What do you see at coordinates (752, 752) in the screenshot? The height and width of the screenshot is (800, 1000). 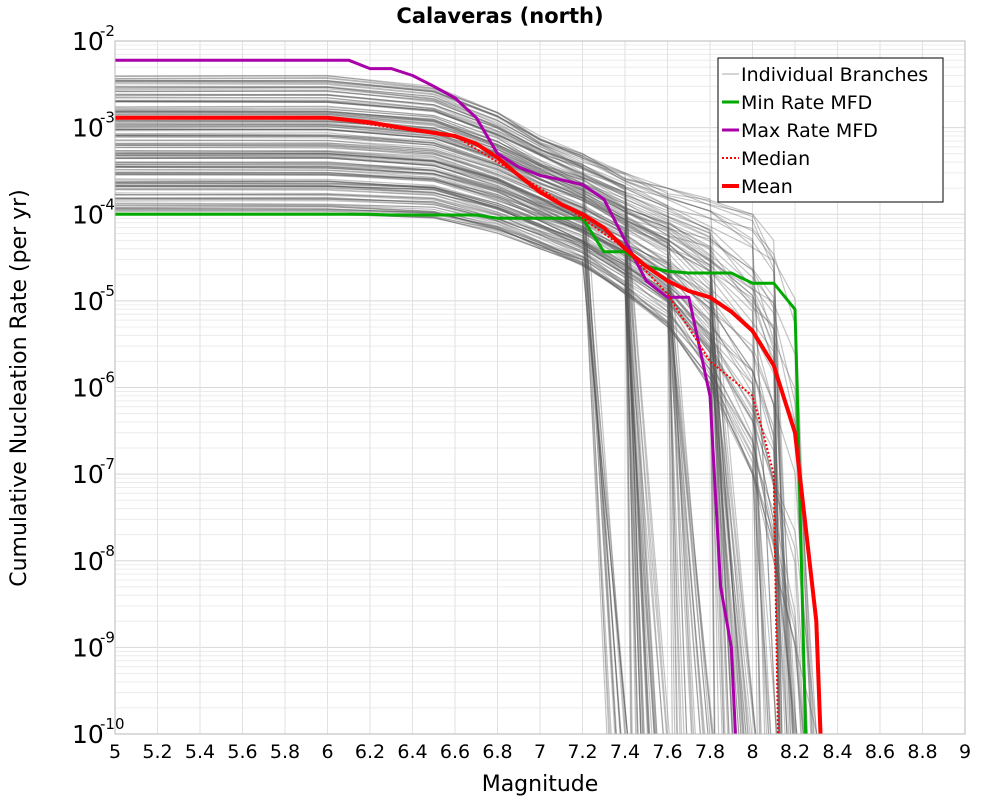 I see `x-tick-label: 8` at bounding box center [752, 752].